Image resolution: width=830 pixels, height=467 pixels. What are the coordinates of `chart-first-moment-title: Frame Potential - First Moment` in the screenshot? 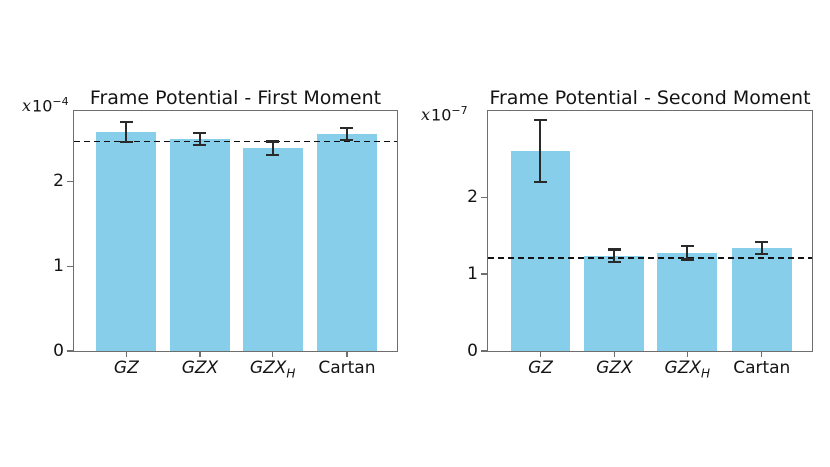 It's located at (235, 98).